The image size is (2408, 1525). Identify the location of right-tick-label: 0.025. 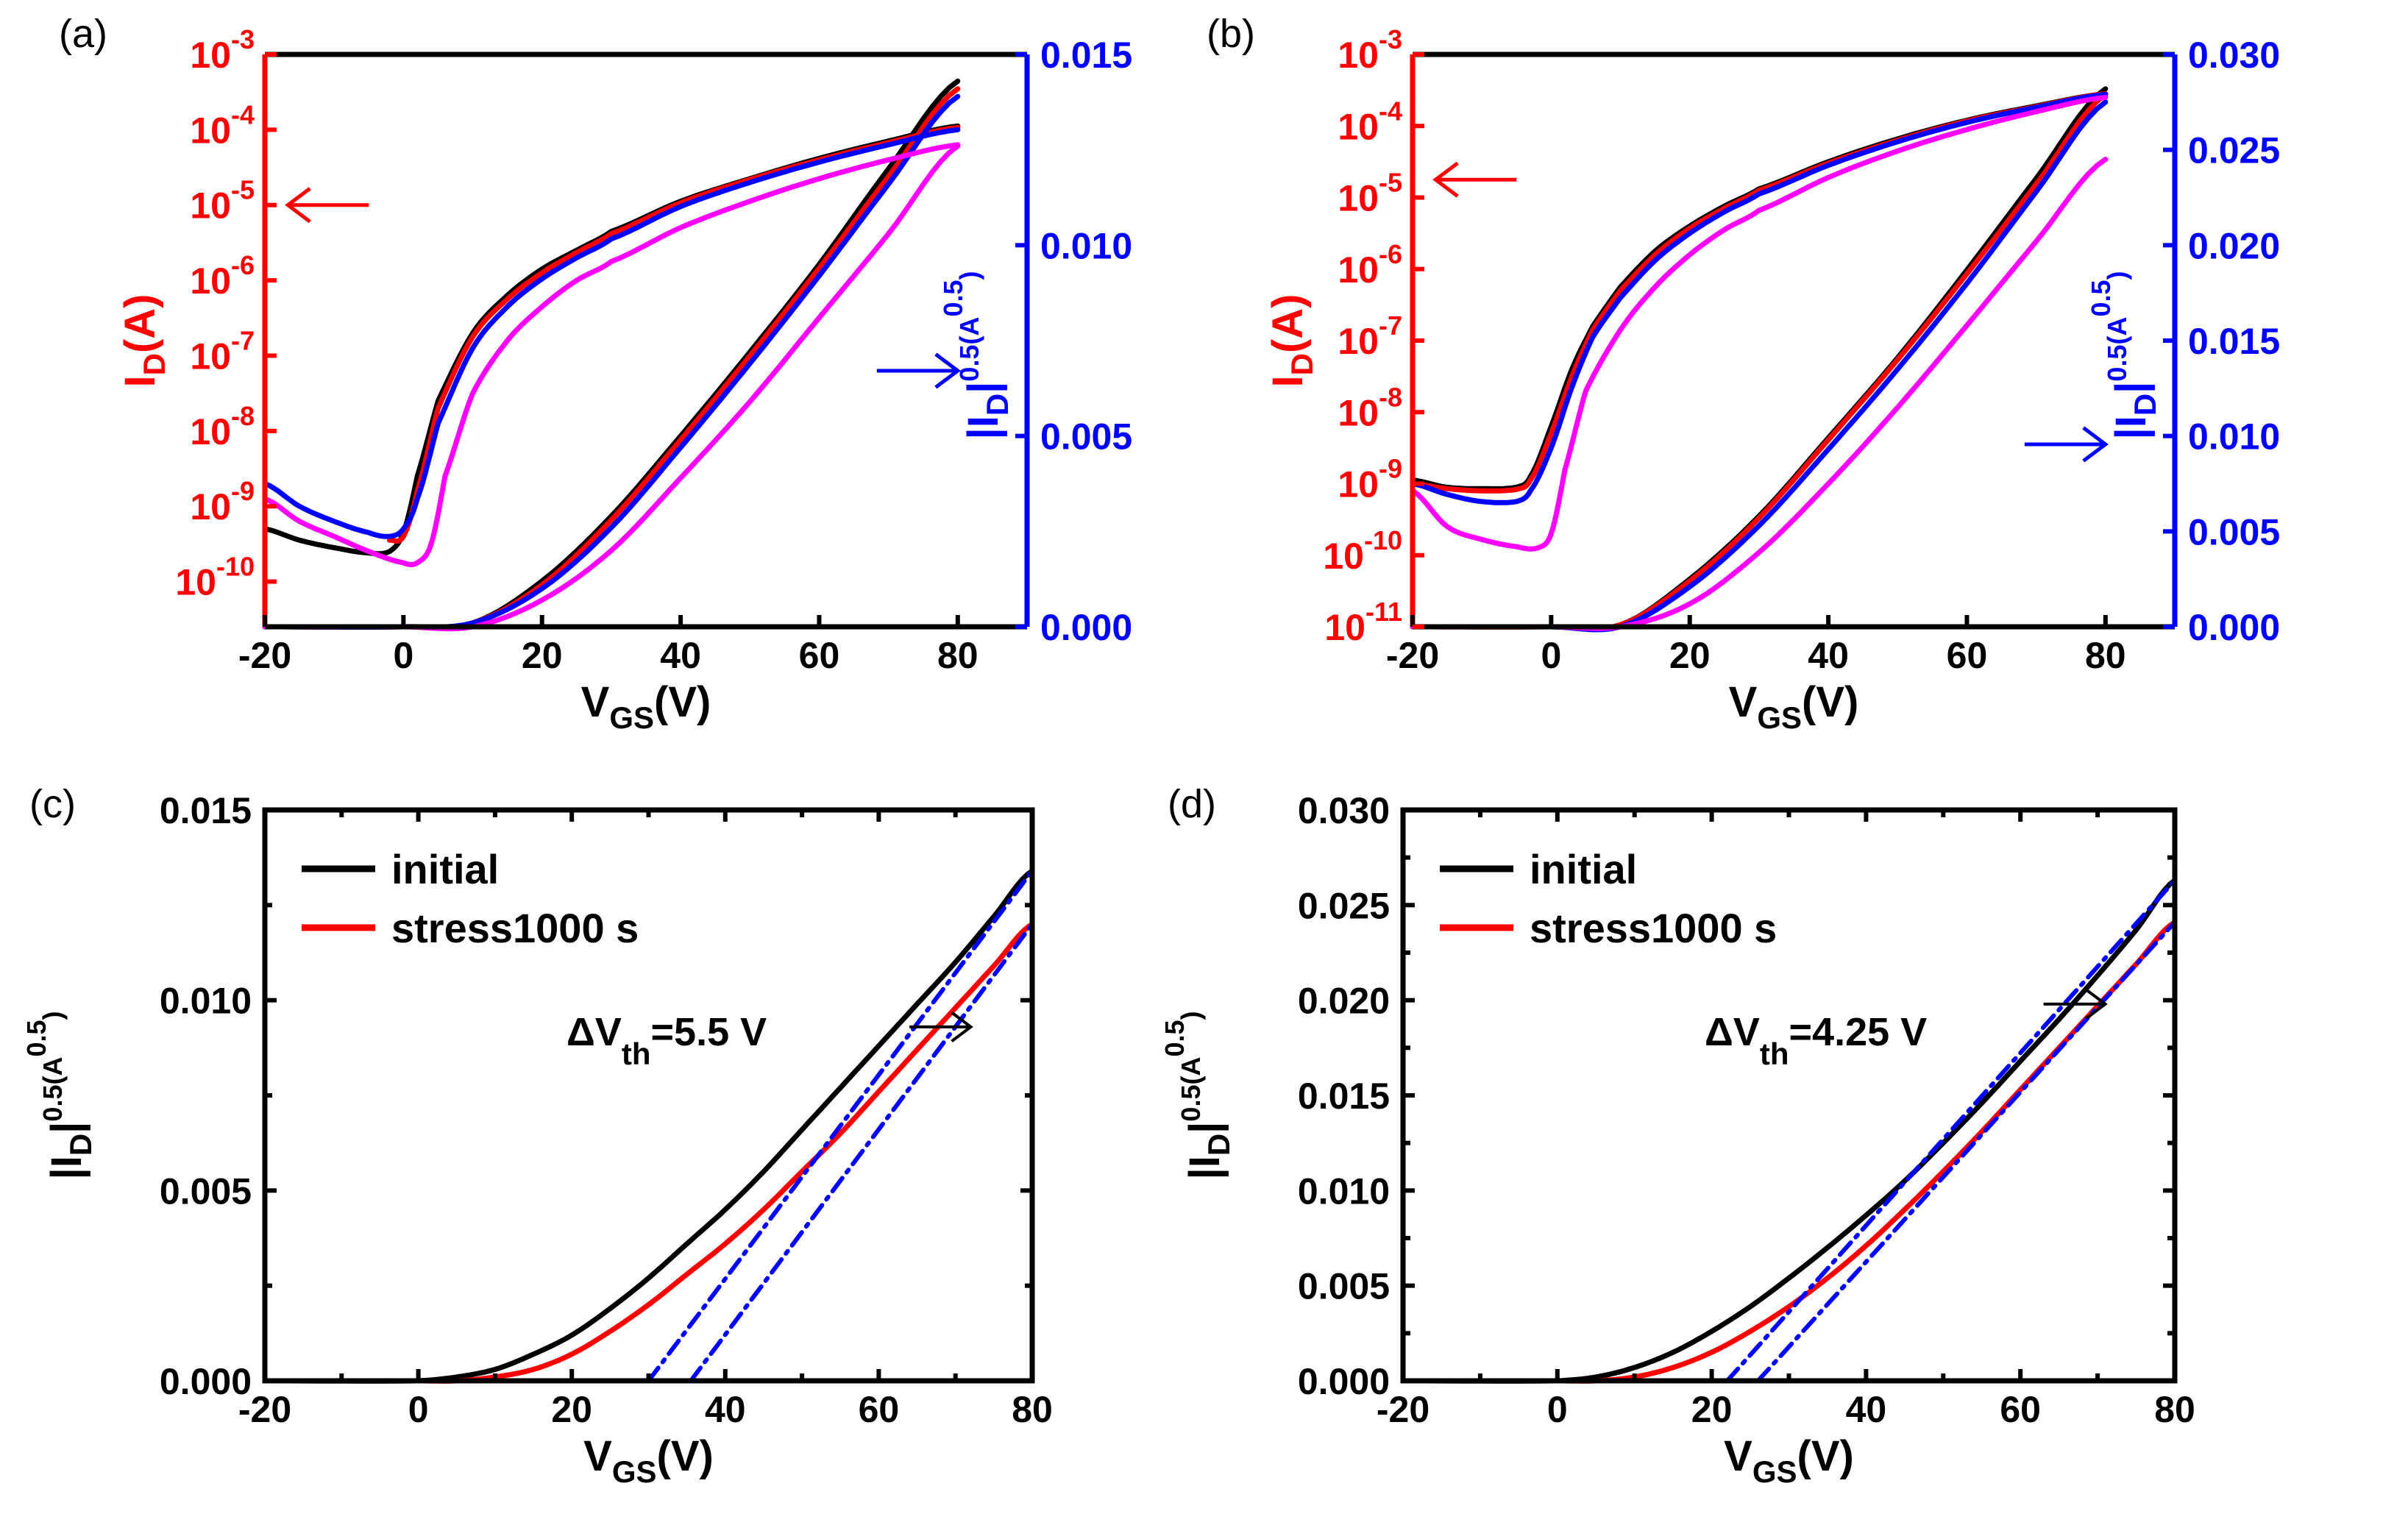
(2234, 151).